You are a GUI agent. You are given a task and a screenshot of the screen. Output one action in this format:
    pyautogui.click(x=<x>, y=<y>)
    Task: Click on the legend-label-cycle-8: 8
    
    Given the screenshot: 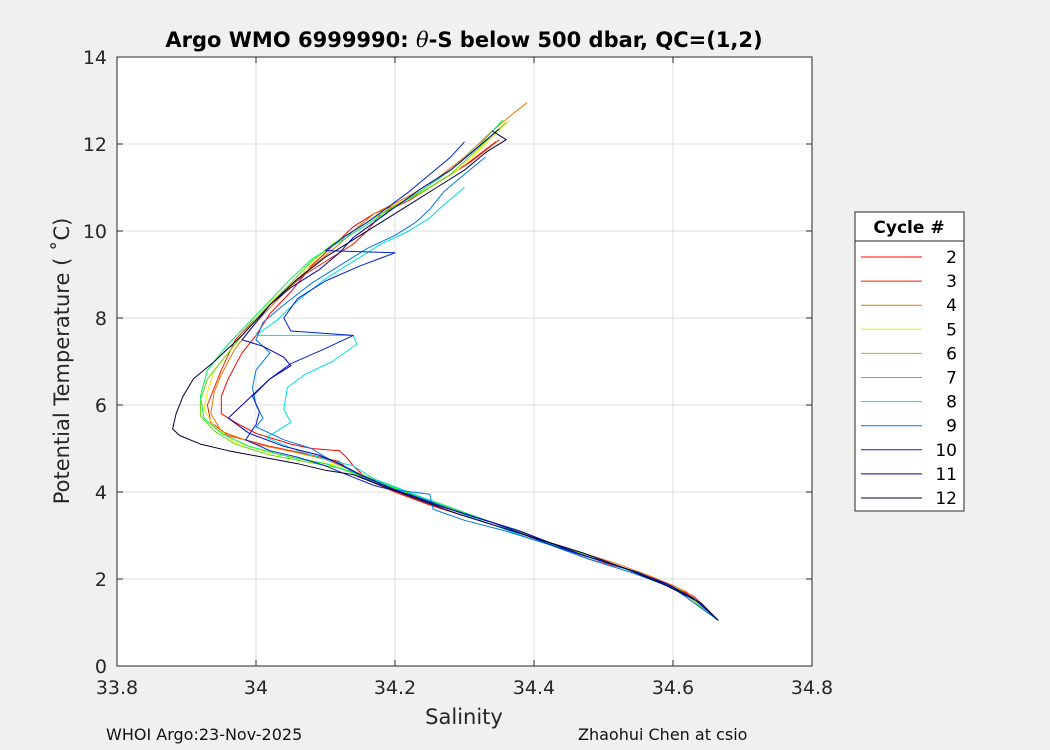 What is the action you would take?
    pyautogui.click(x=951, y=403)
    